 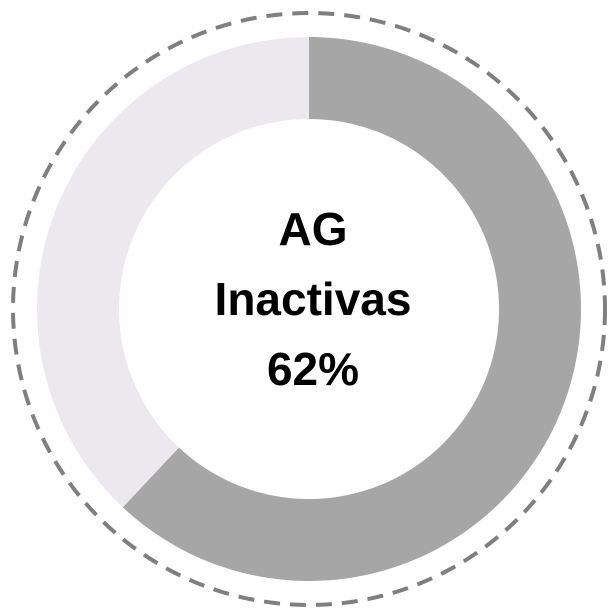 I want to click on center-label: AG, so click(x=313, y=229).